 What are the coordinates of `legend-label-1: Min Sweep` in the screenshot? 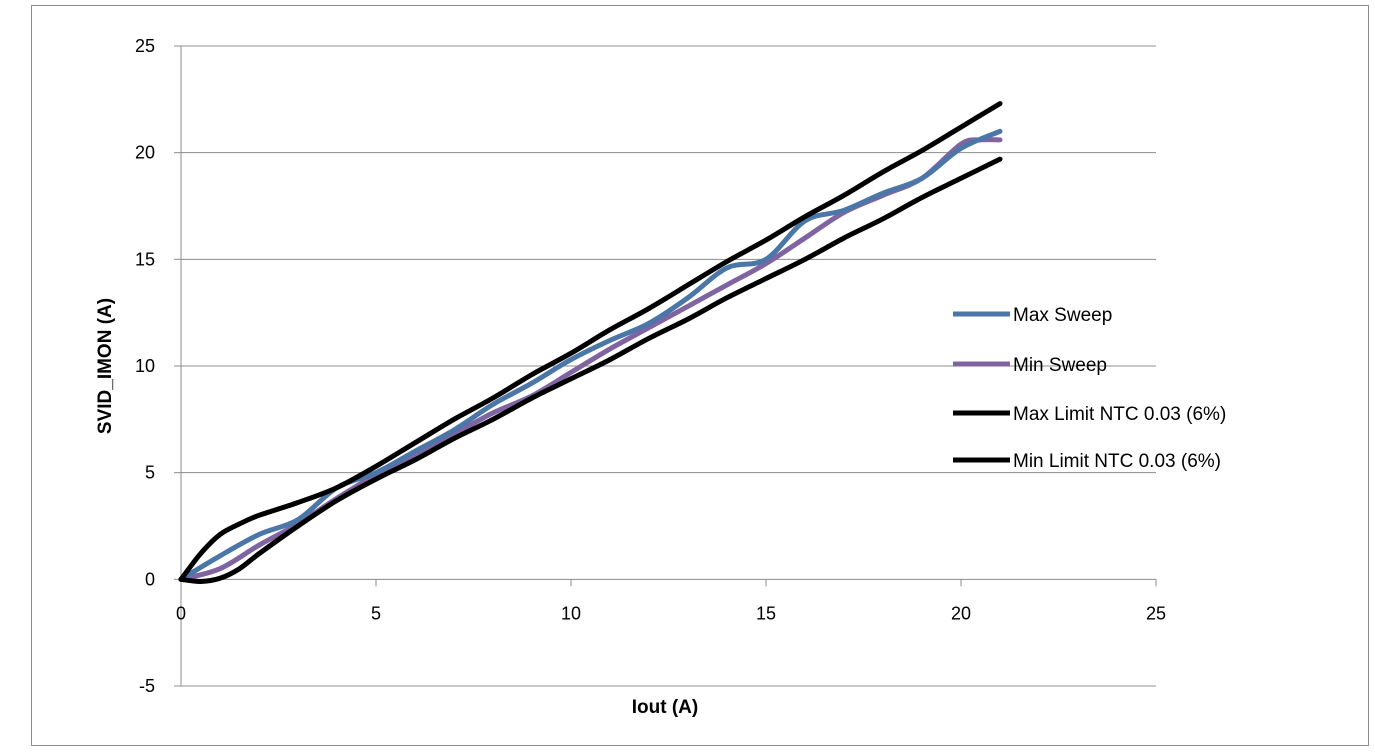 It's located at (1060, 365).